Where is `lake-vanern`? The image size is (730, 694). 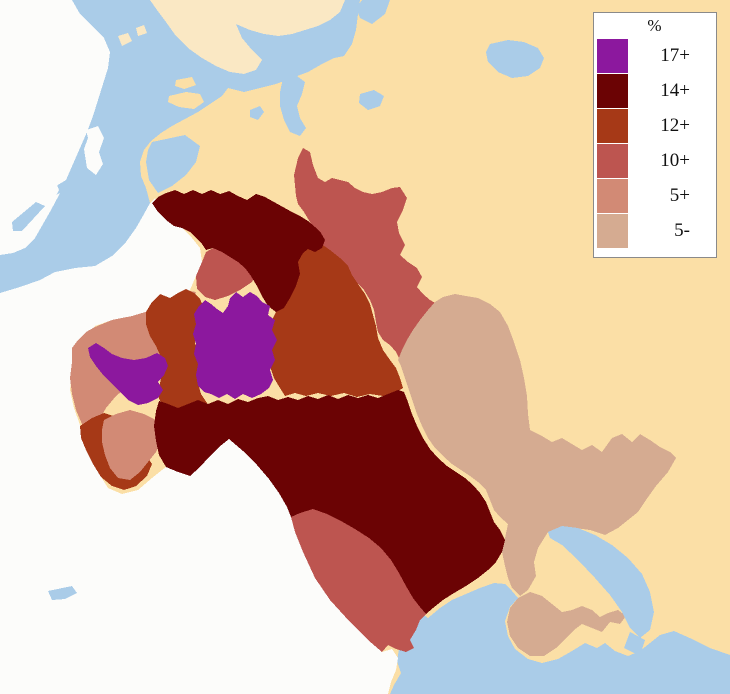 lake-vanern is located at coordinates (28, 216).